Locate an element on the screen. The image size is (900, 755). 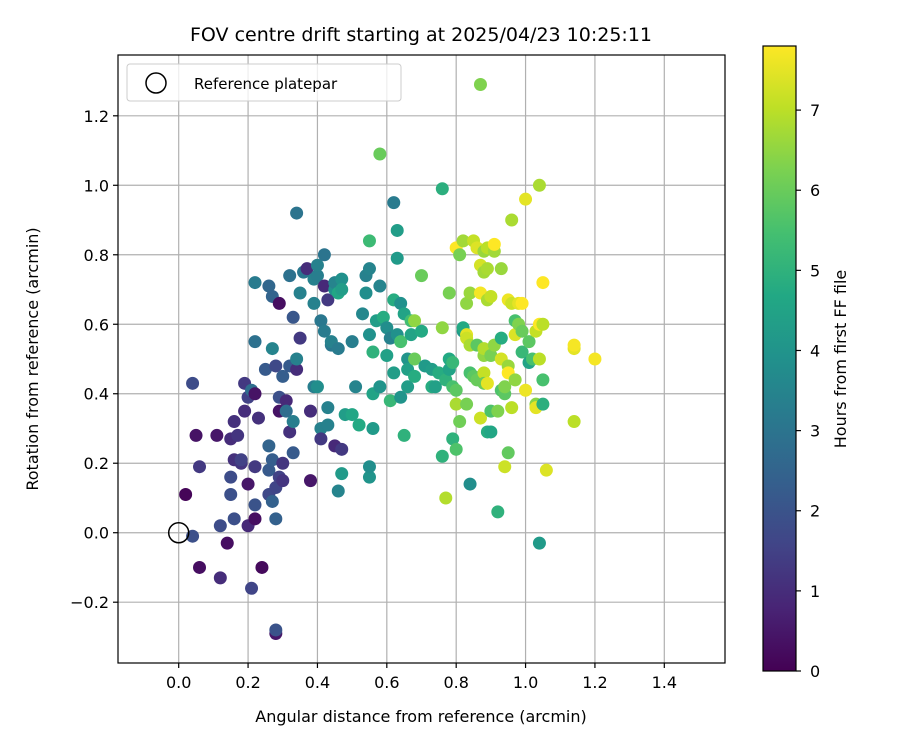
x-tick-label: 0.4 is located at coordinates (317, 682).